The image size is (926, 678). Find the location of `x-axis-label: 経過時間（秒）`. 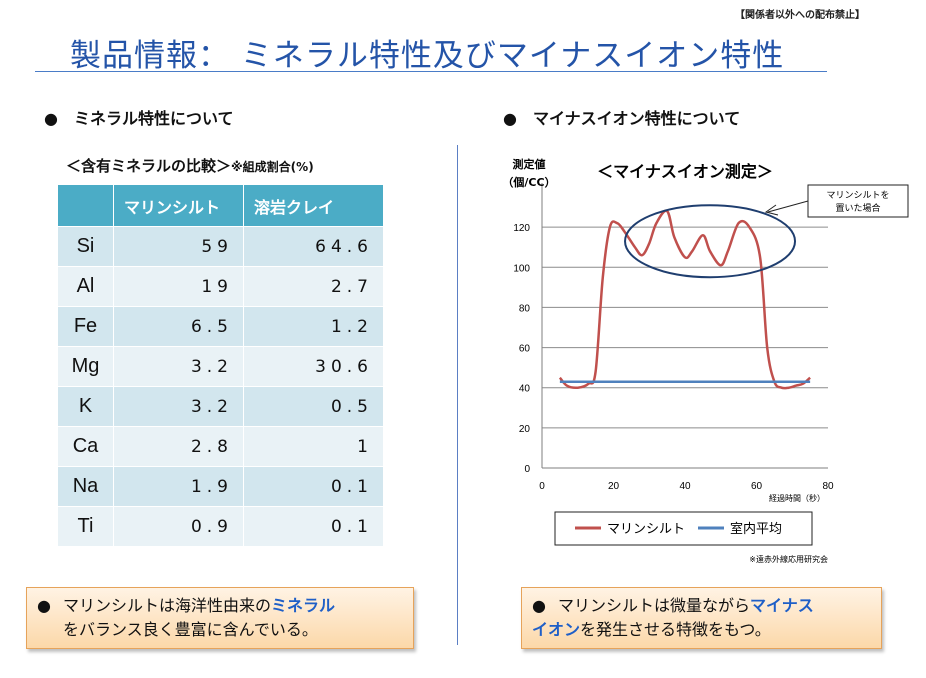

x-axis-label: 経過時間（秒） is located at coordinates (797, 498).